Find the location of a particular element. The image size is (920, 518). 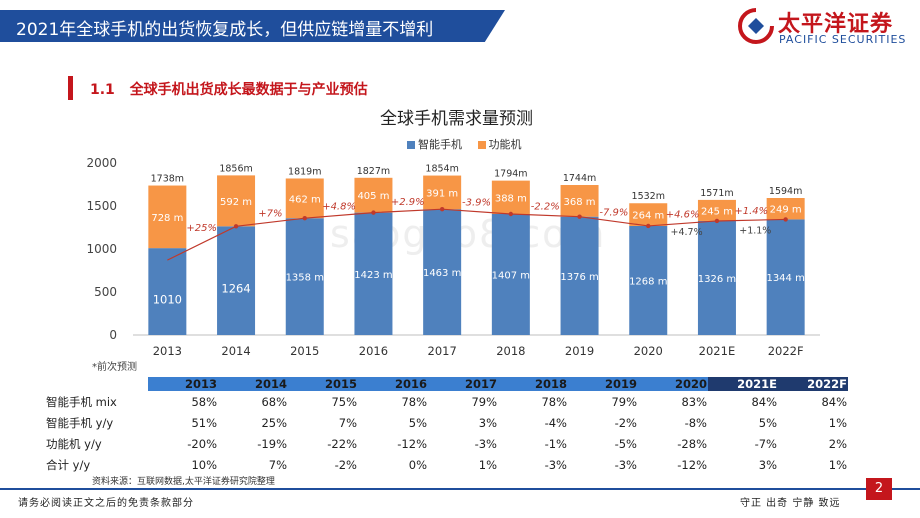

stats-cell: 25% is located at coordinates (274, 422).